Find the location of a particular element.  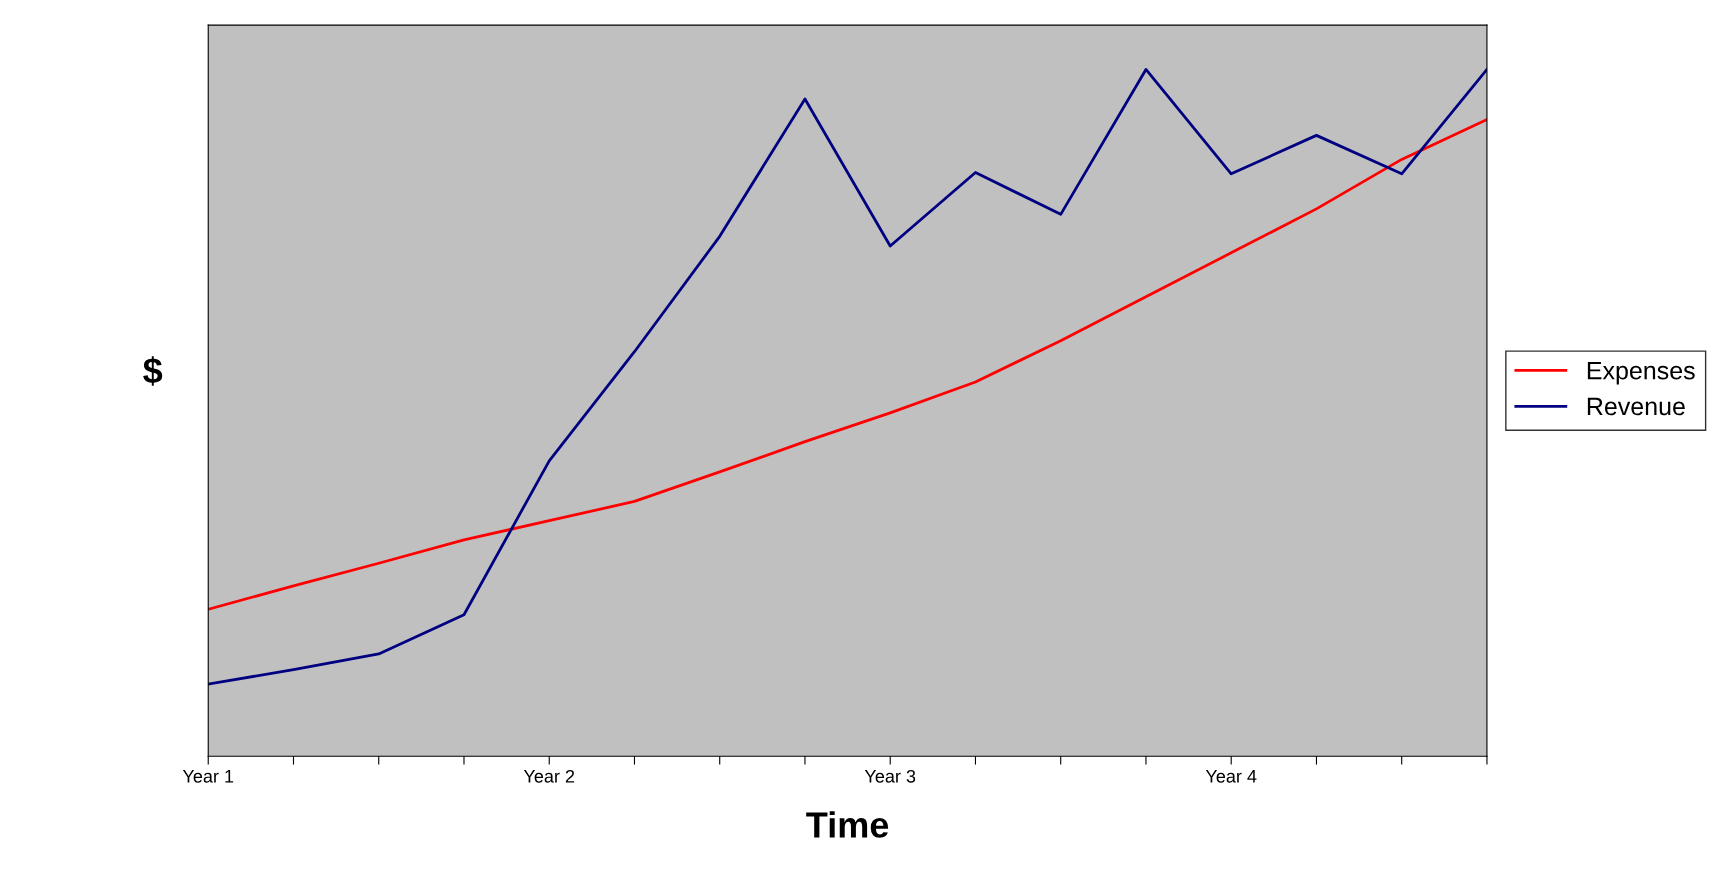

y-axis-title: $ is located at coordinates (153, 371).